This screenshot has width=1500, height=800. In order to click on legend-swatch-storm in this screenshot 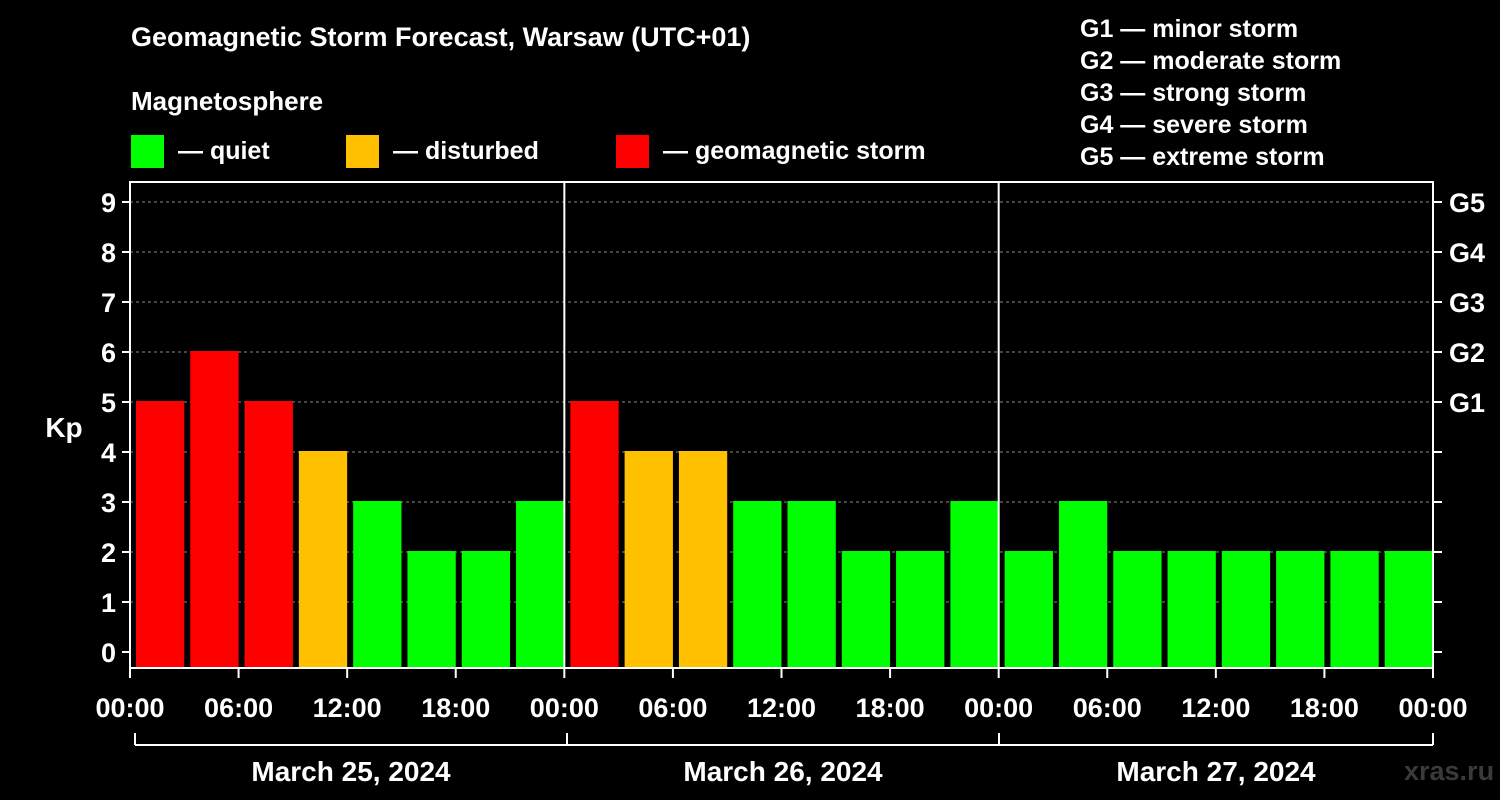, I will do `click(632, 151)`.